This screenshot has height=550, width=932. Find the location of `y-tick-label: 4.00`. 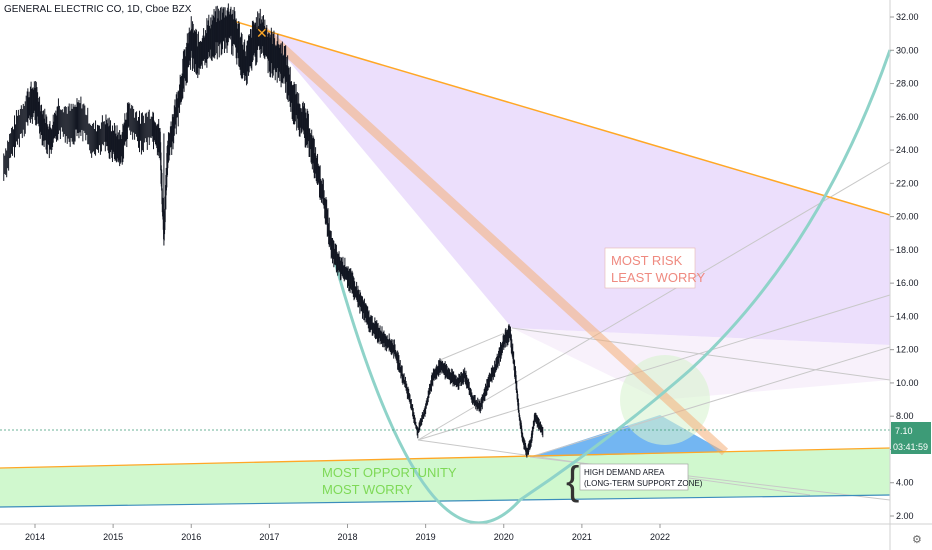

y-tick-label: 4.00 is located at coordinates (905, 483).